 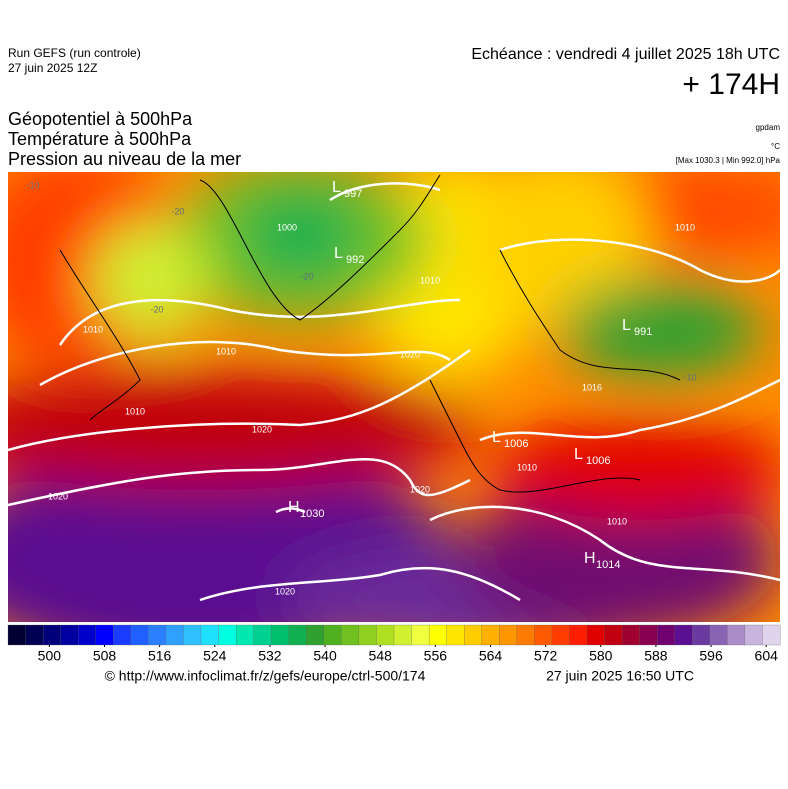 I want to click on colorbar-label: 524, so click(x=215, y=656).